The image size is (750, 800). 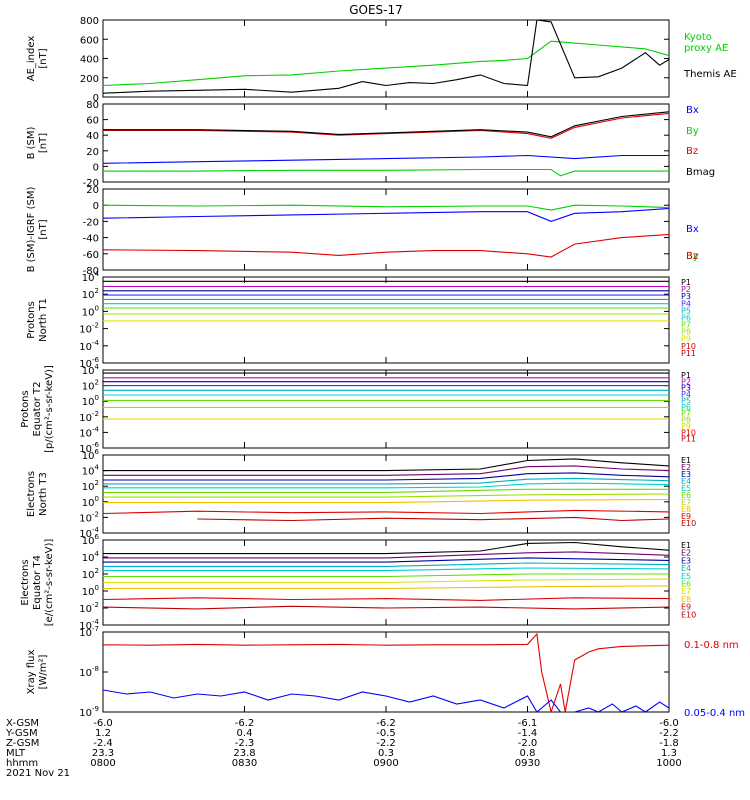 What do you see at coordinates (89, 448) in the screenshot?
I see `y-tick-label: 10⁻⁶` at bounding box center [89, 448].